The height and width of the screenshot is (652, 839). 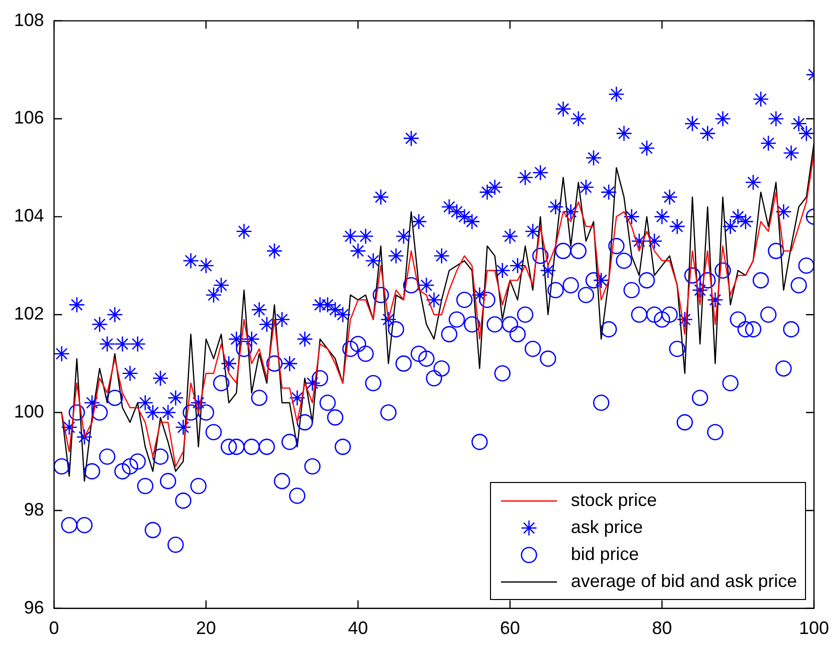 What do you see at coordinates (613, 500) in the screenshot?
I see `legend-label: stock price` at bounding box center [613, 500].